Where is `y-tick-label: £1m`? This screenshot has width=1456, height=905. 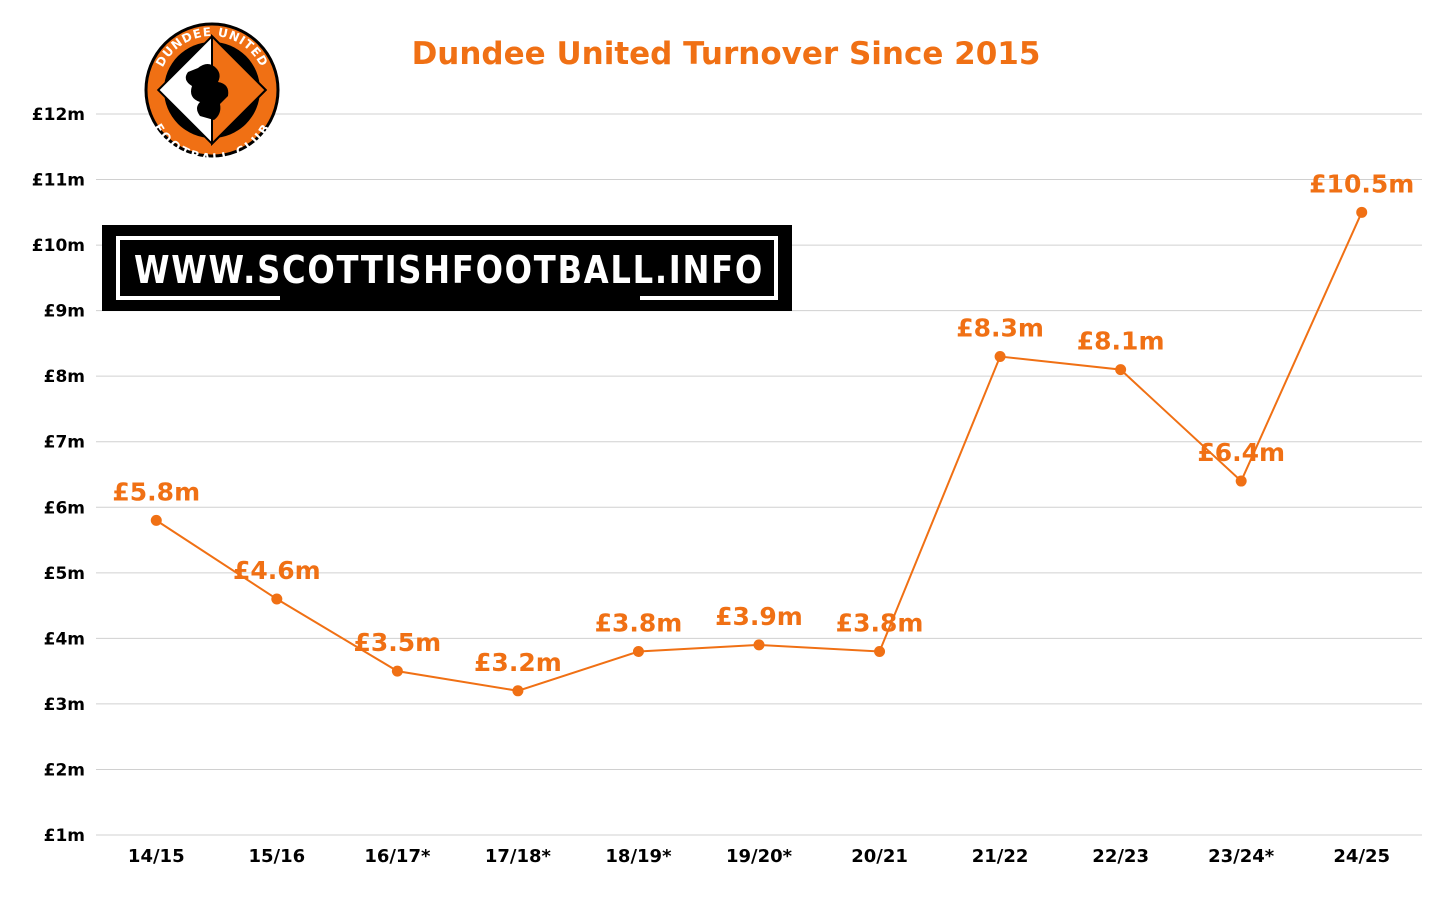 y-tick-label: £1m is located at coordinates (64, 836).